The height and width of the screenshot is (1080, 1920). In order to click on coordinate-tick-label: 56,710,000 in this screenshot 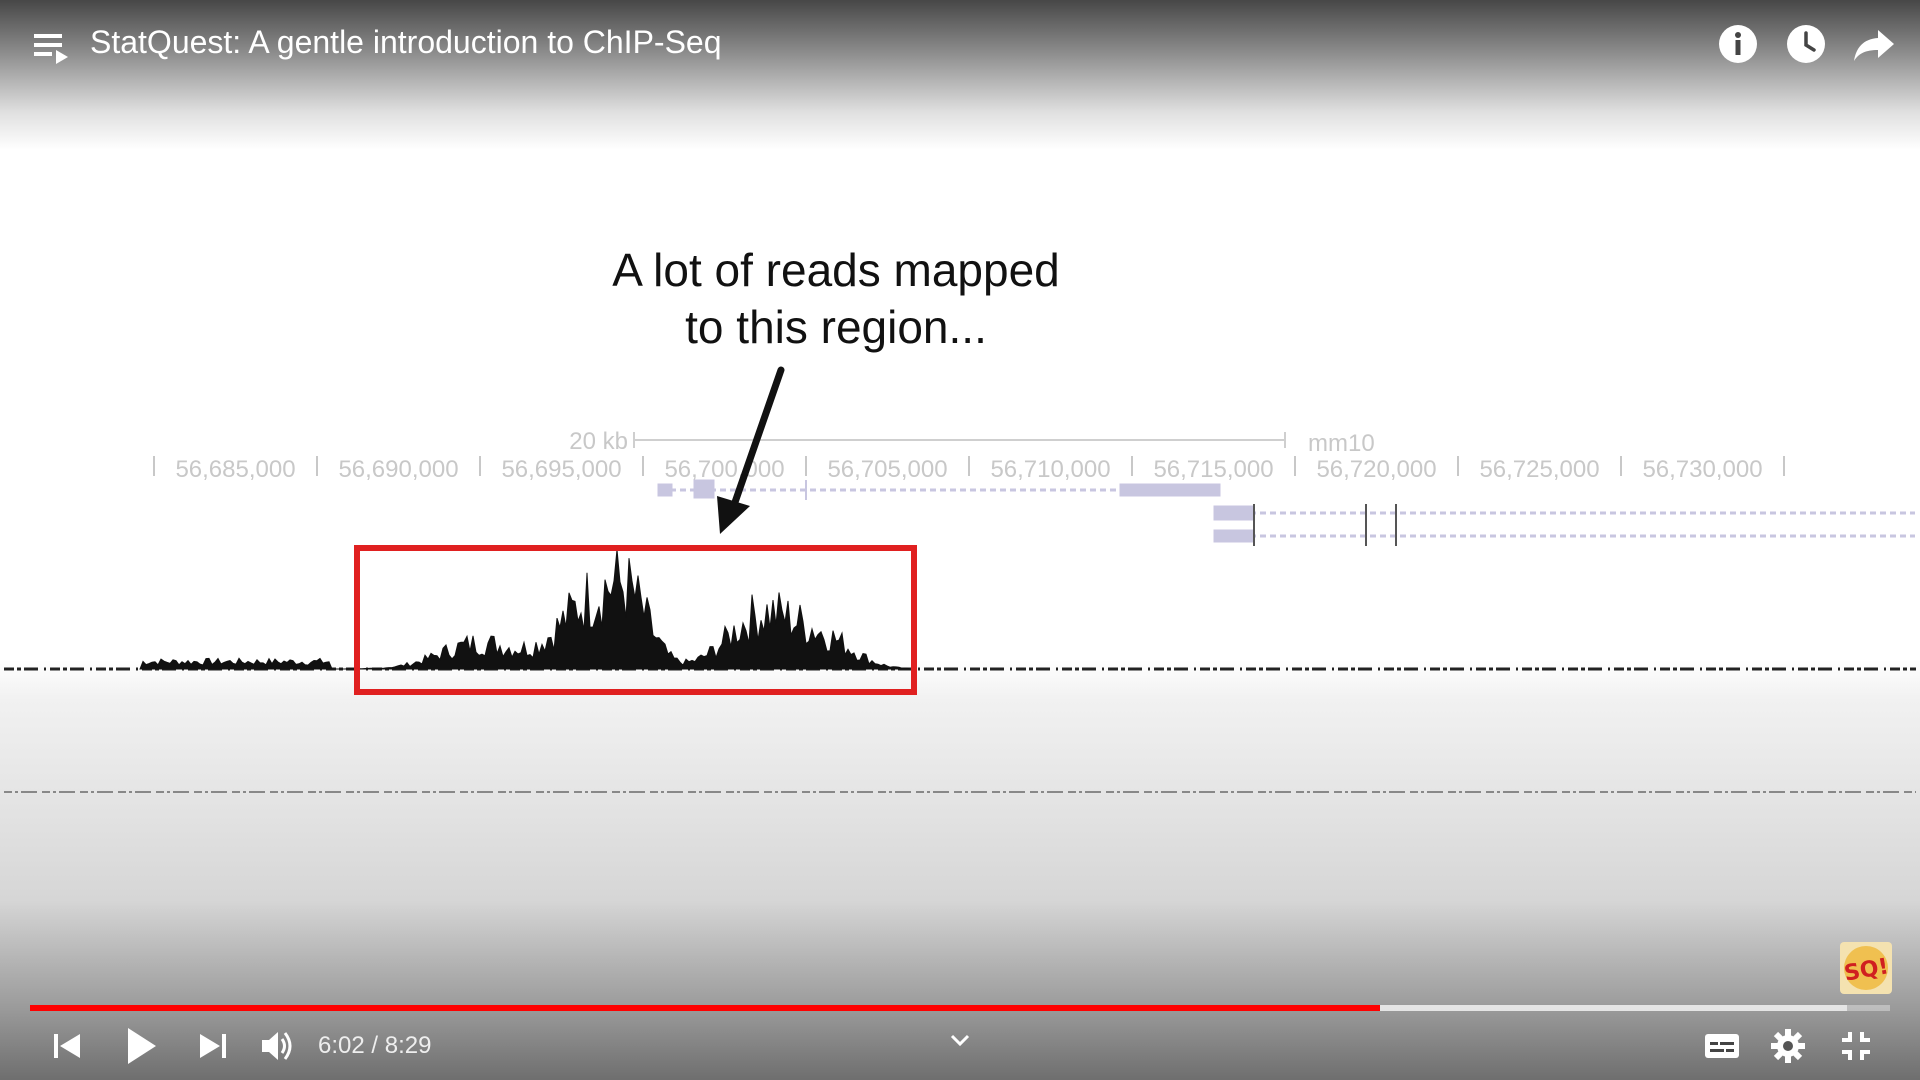, I will do `click(1050, 469)`.